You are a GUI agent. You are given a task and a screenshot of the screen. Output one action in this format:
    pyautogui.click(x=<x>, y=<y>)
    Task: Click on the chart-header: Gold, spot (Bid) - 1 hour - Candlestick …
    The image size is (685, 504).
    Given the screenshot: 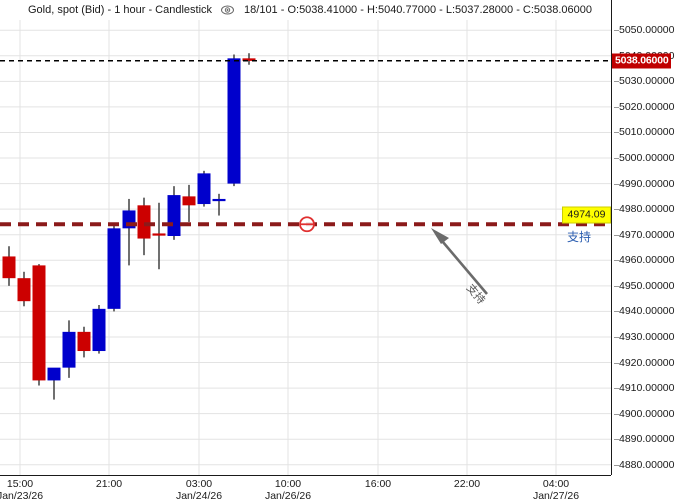 What is the action you would take?
    pyautogui.click(x=342, y=10)
    